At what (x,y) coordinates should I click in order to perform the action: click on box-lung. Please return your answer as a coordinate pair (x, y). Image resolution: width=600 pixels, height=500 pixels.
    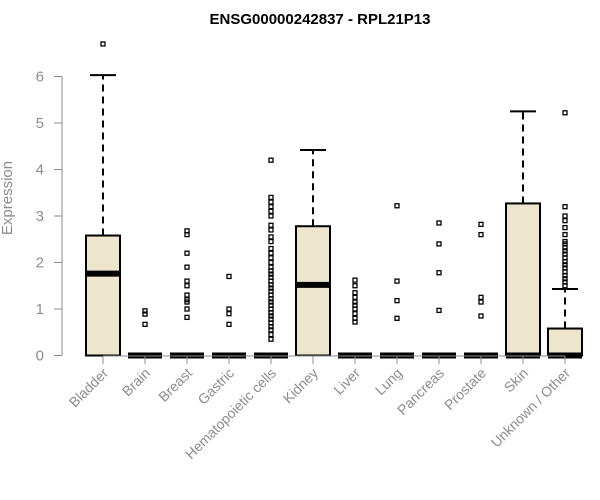
    Looking at the image, I should click on (397, 281).